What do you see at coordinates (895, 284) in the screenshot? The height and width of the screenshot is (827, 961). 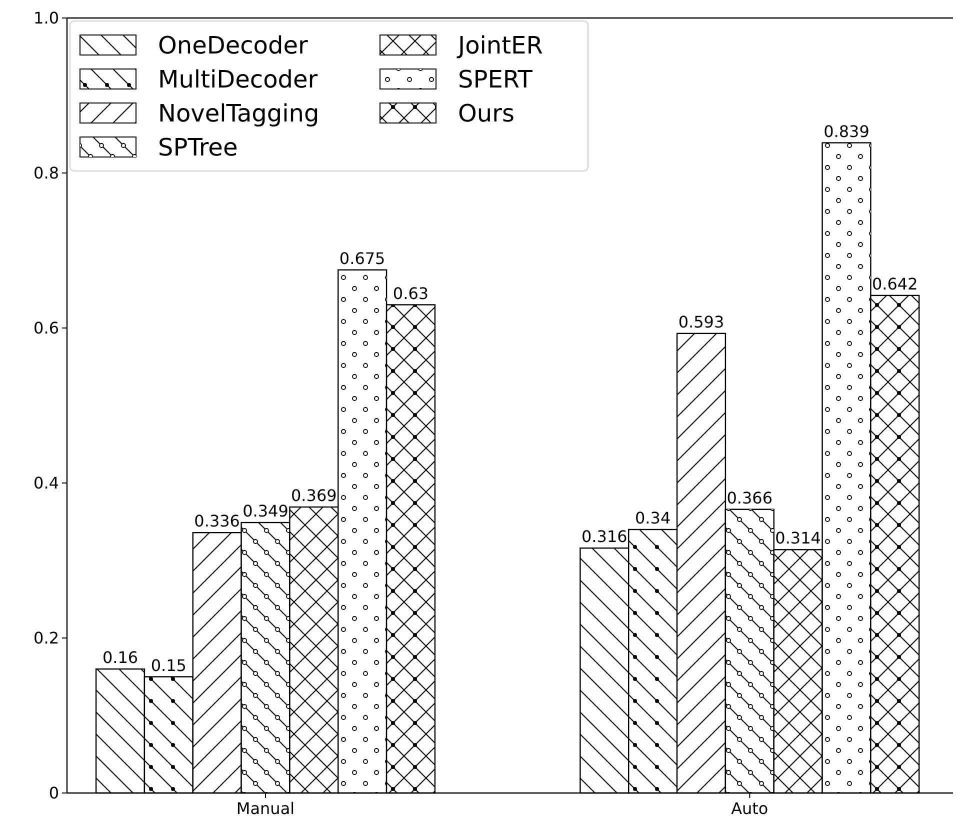 I see `data-label: 0.642` at bounding box center [895, 284].